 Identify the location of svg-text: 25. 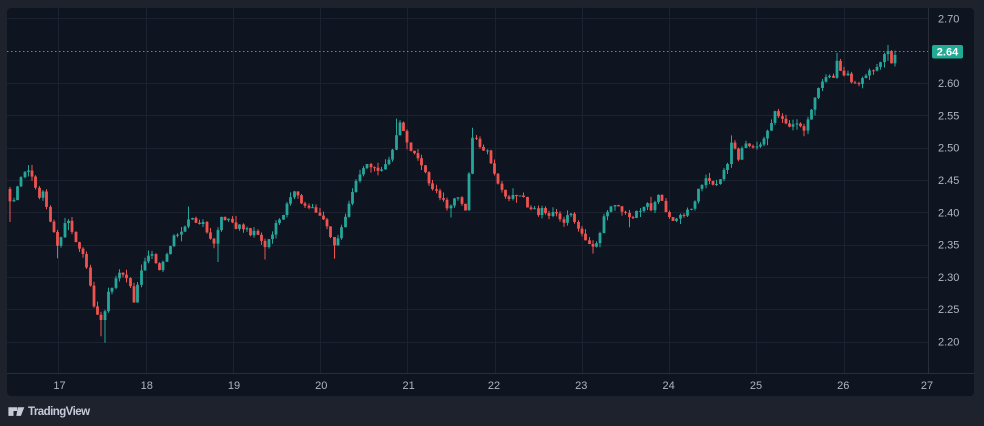
(756, 386).